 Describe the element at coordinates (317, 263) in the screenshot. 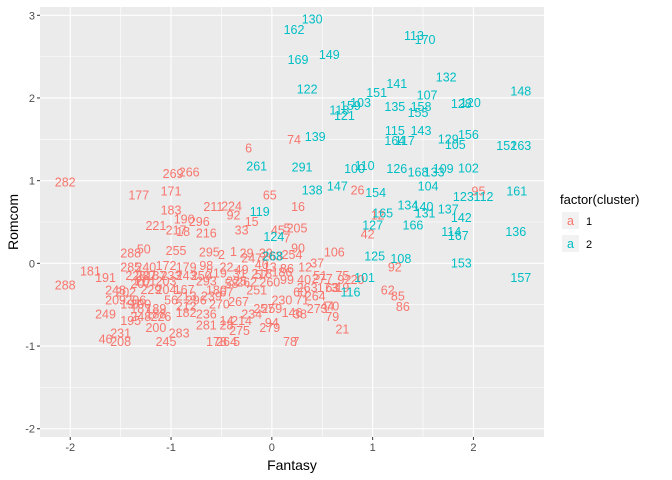

I see `point-label-cluster-1: 37` at that location.